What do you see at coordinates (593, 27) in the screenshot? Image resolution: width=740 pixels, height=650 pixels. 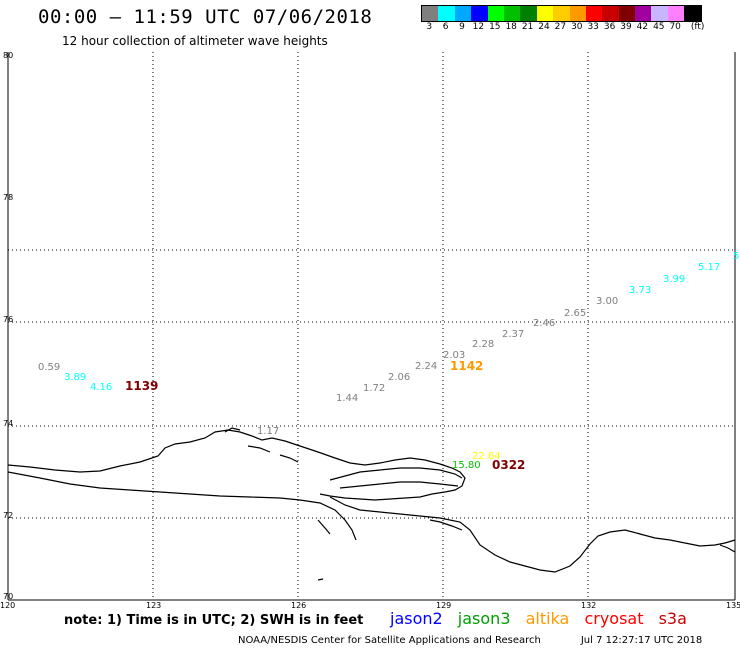 I see `colorbar-label: 33` at bounding box center [593, 27].